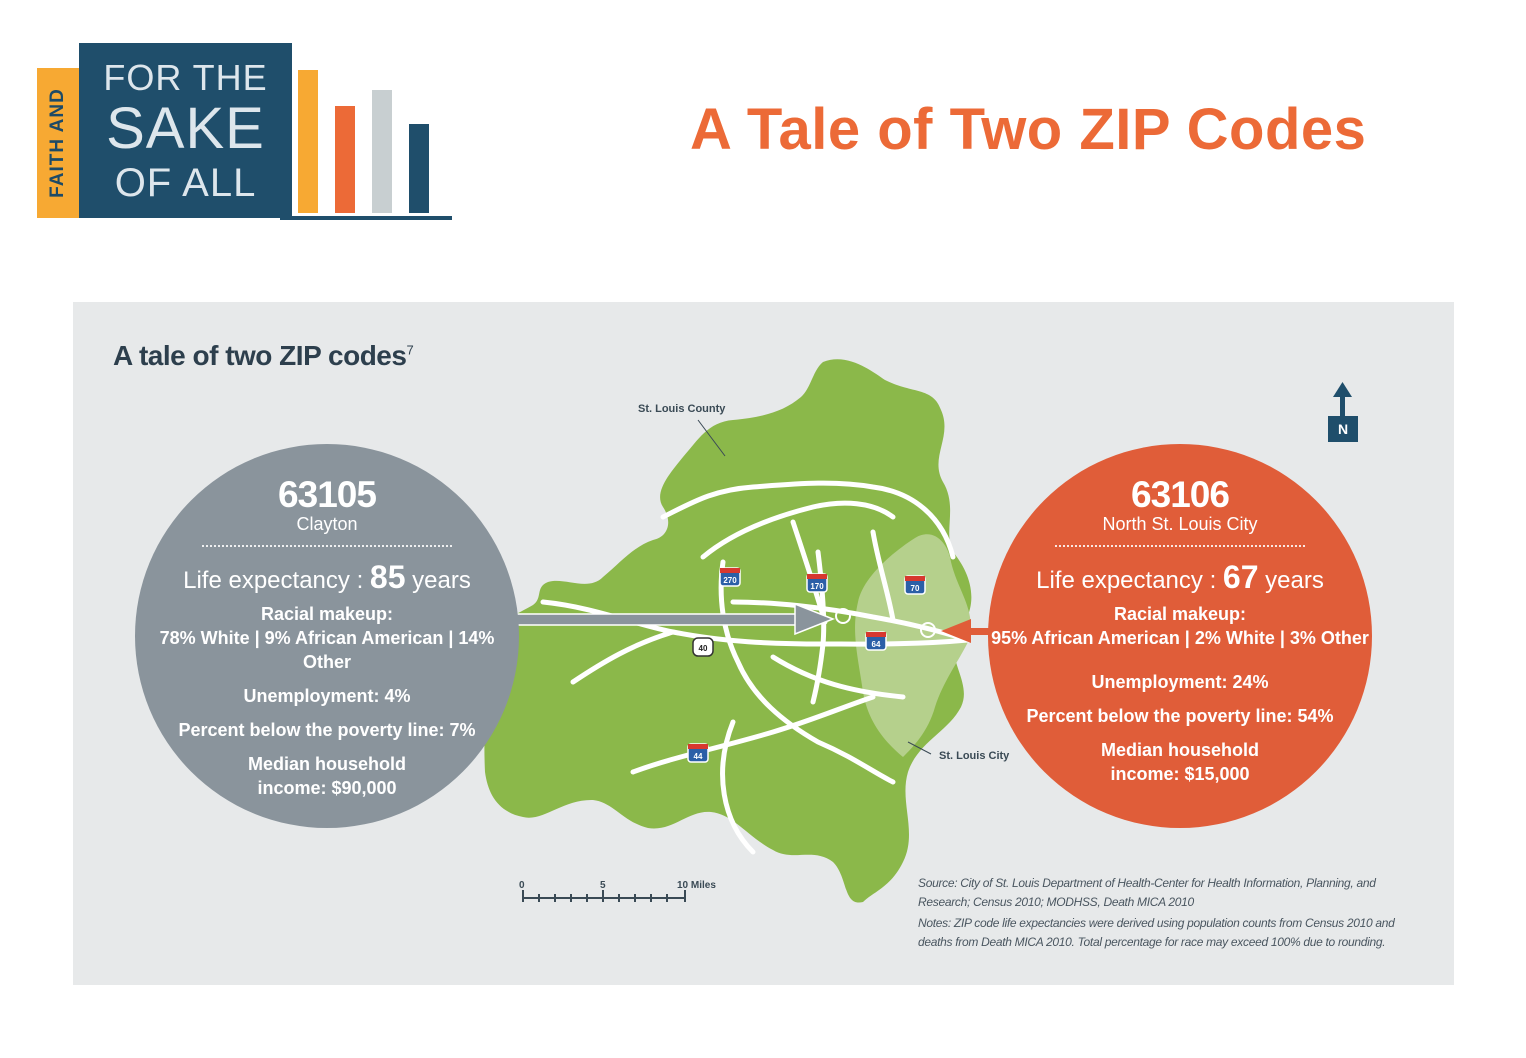 This screenshot has height=1058, width=1526. I want to click on compass-arrow-icon, so click(1342, 400).